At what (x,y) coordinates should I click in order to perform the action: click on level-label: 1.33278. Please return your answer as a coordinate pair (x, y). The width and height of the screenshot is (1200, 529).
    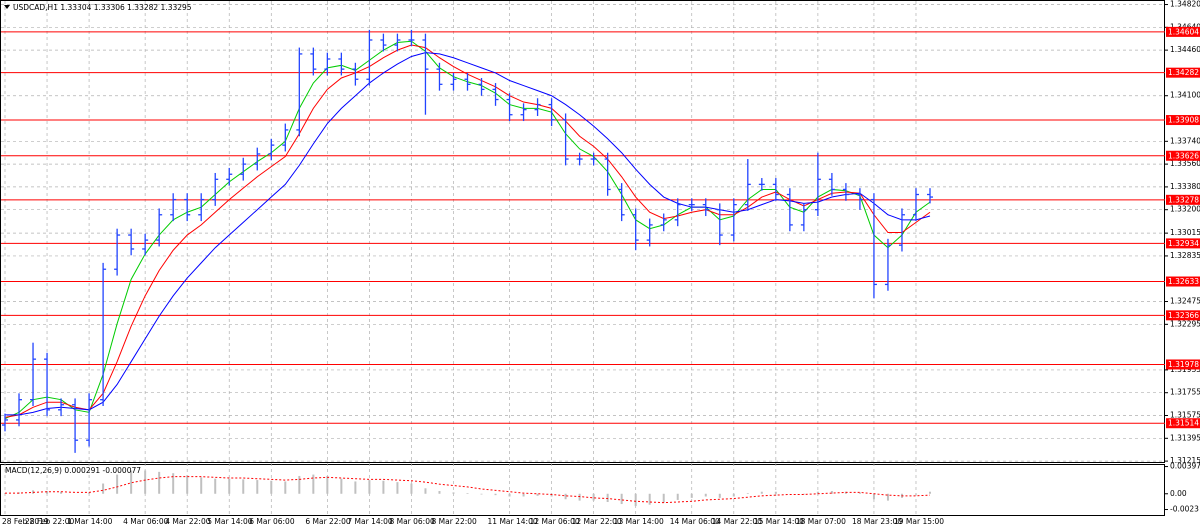
    Looking at the image, I should click on (1183, 199).